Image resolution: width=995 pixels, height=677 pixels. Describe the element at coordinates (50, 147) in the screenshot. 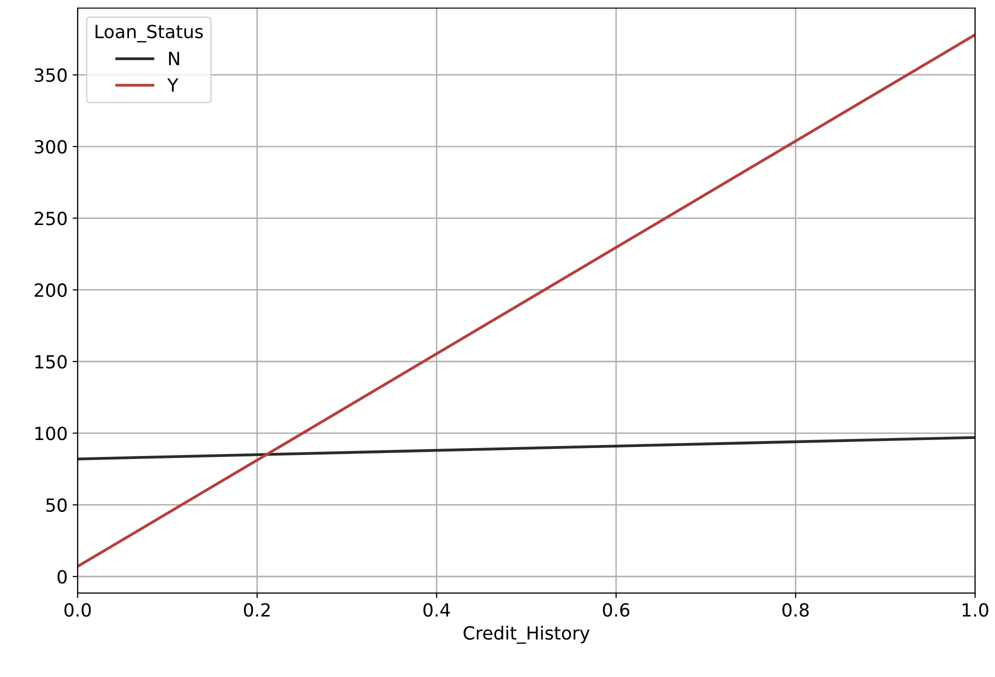

I see `y-tick-label: 300` at that location.